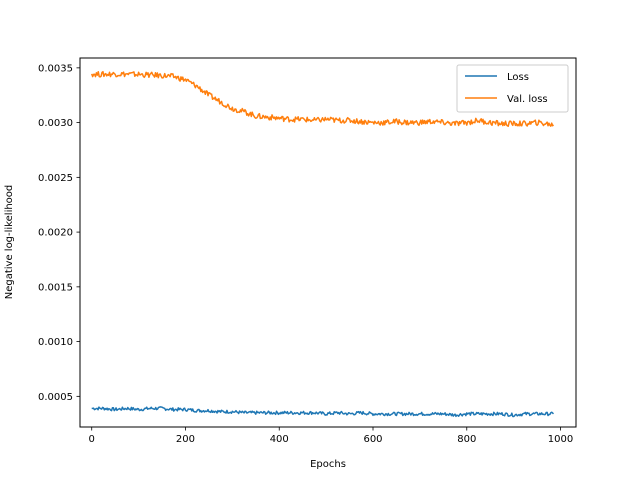  What do you see at coordinates (328, 464) in the screenshot?
I see `x-axis-label: Epochs` at bounding box center [328, 464].